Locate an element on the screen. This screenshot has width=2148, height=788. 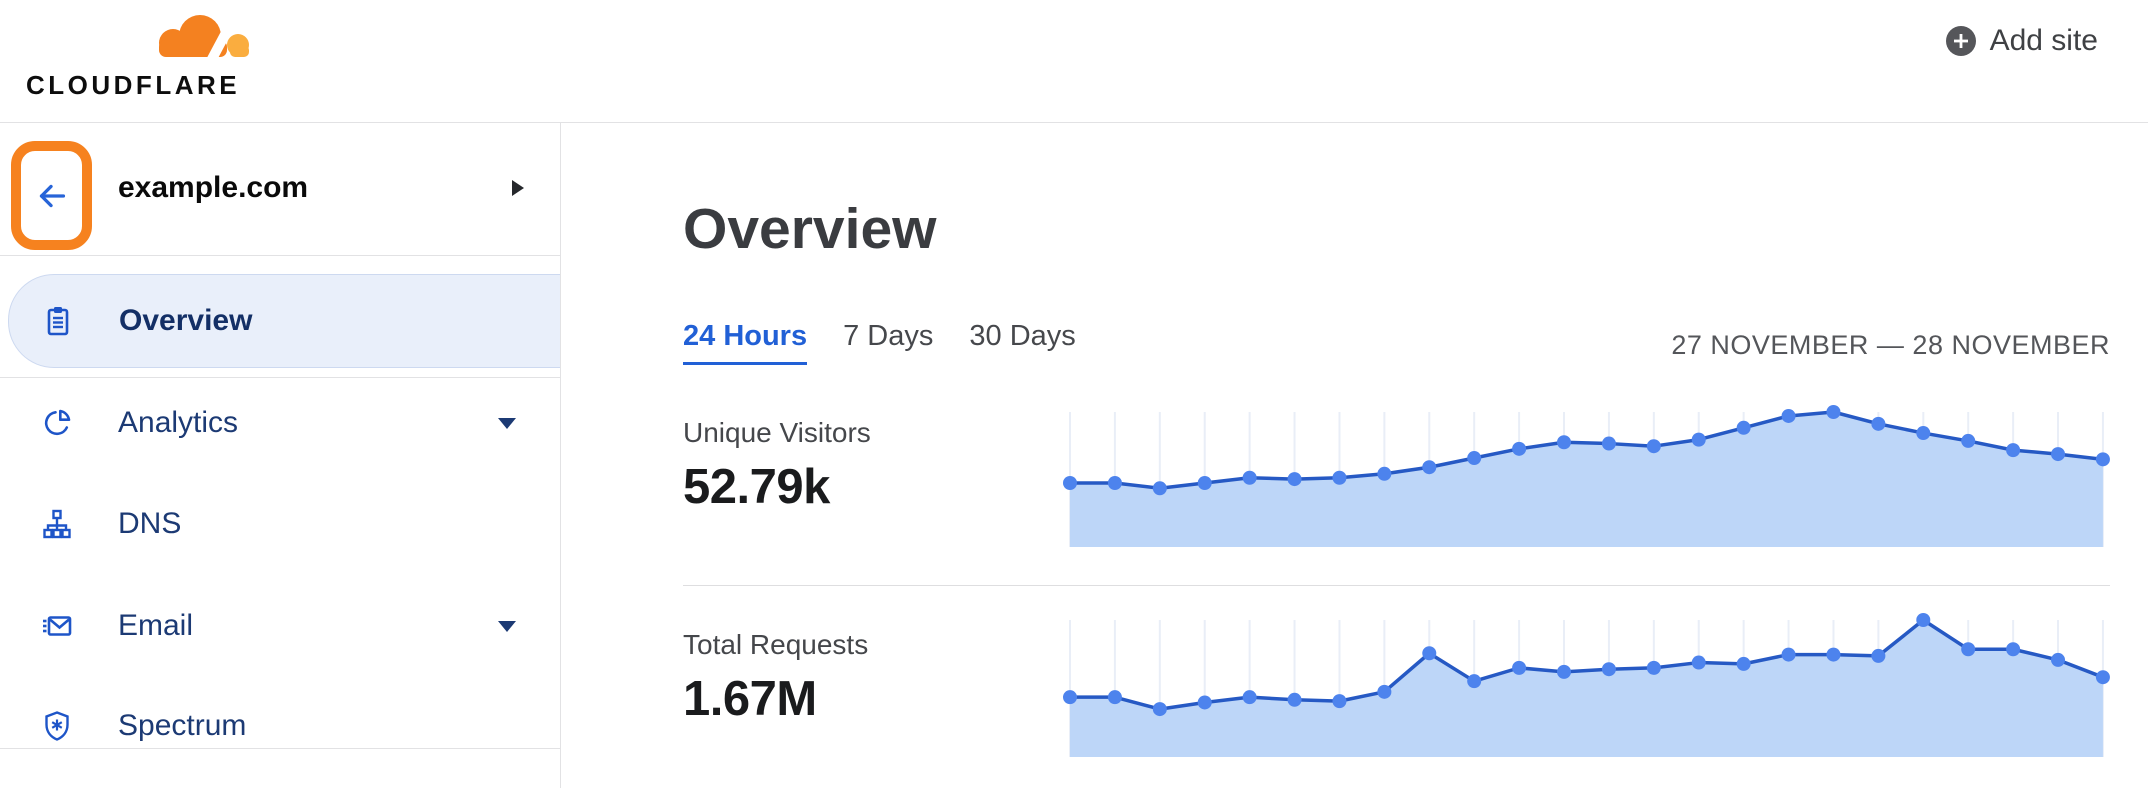
sidebar-item-dns: DNS is located at coordinates (280, 524).